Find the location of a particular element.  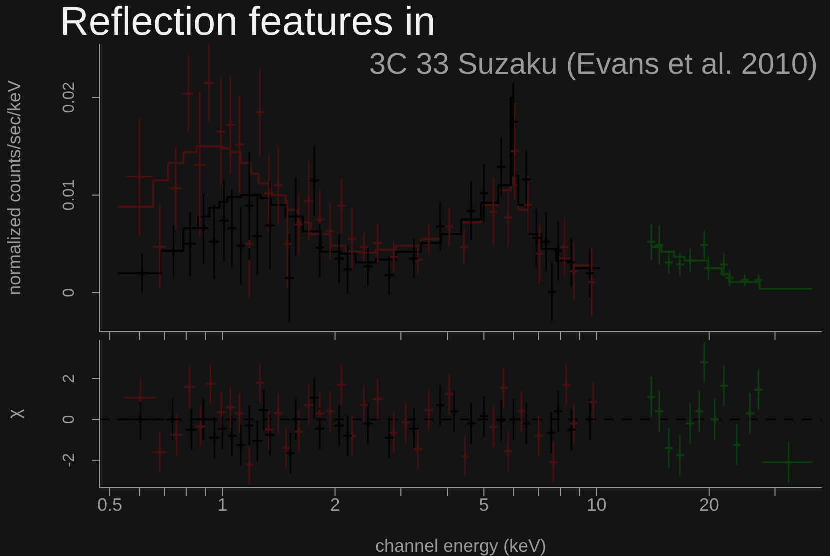

y-axis-title: χ is located at coordinates (14, 413).